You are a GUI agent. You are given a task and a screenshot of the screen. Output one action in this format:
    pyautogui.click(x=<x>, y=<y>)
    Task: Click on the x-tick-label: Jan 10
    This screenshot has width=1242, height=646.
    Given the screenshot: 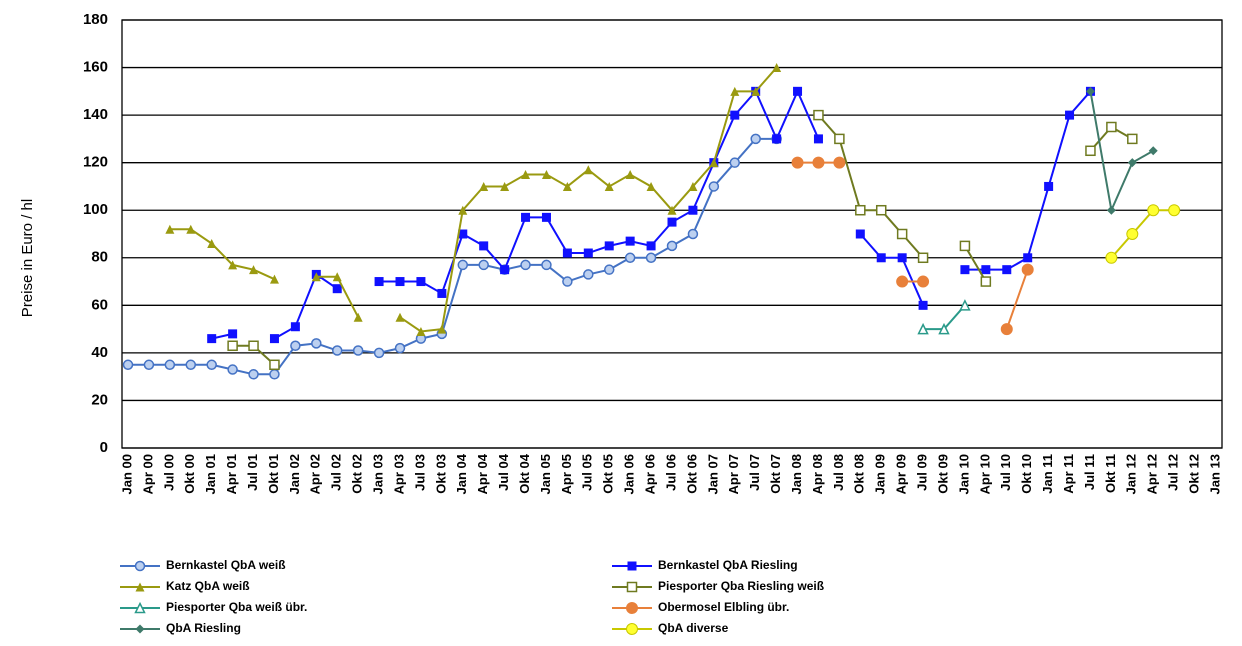 What is the action you would take?
    pyautogui.click(x=963, y=474)
    